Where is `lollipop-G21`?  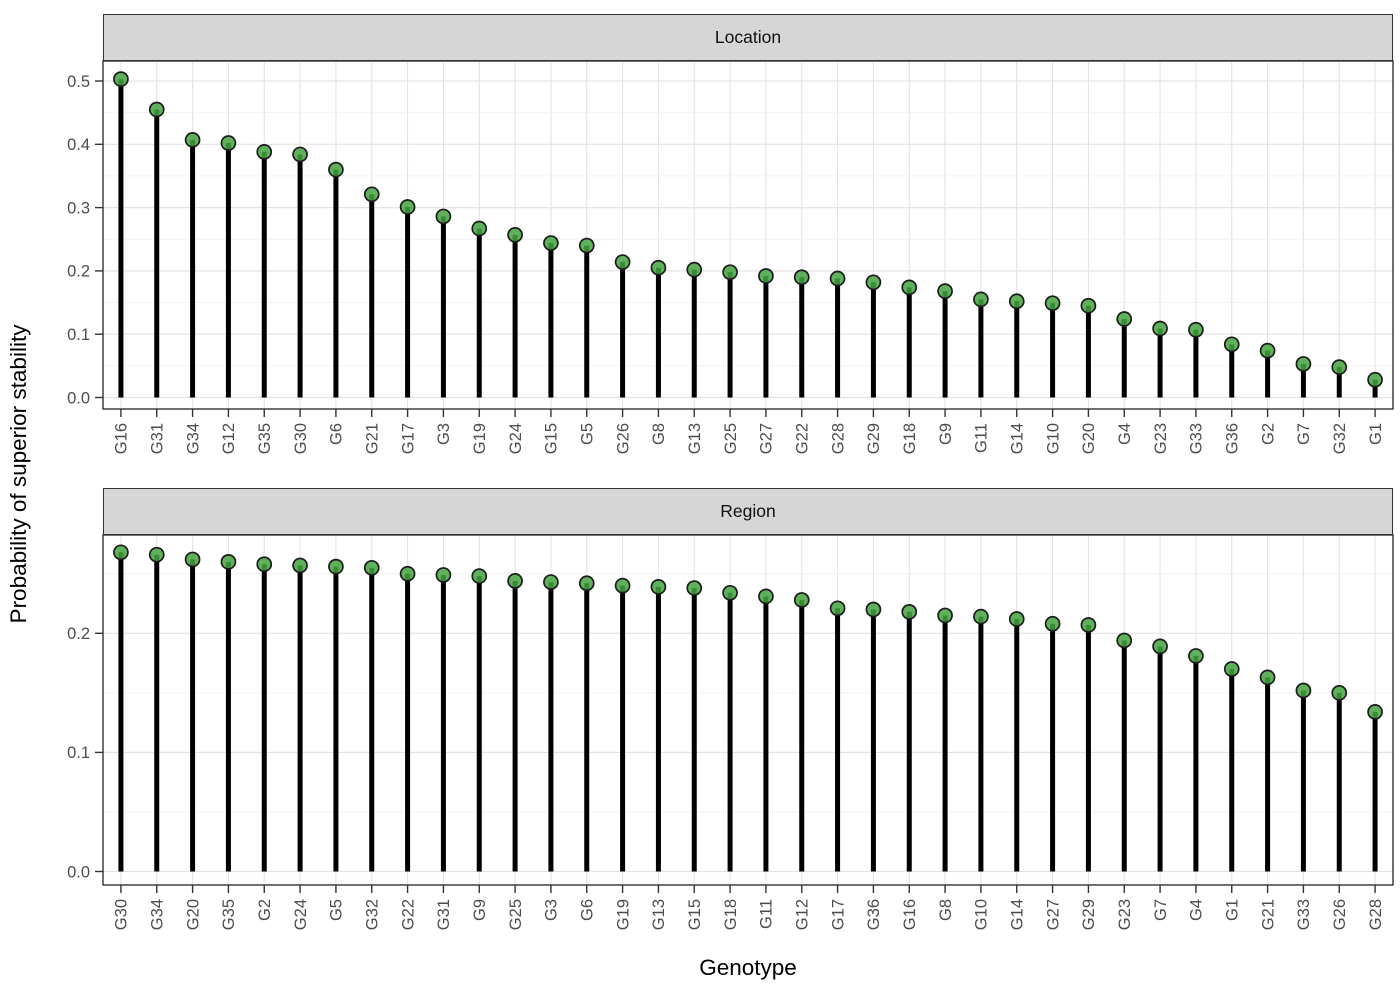
lollipop-G21 is located at coordinates (1267, 770).